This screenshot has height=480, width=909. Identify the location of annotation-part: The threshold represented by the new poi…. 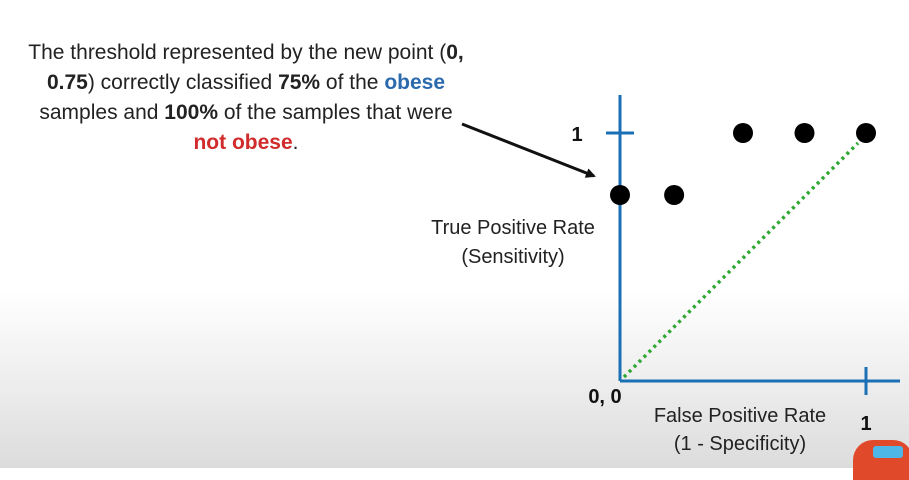
(237, 52).